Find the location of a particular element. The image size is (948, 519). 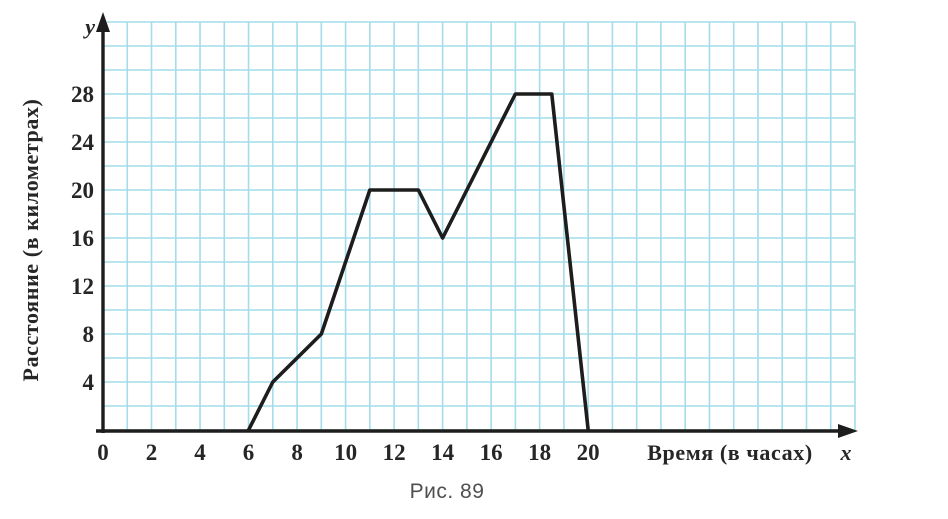

y-tick-label: 28 is located at coordinates (82, 94).